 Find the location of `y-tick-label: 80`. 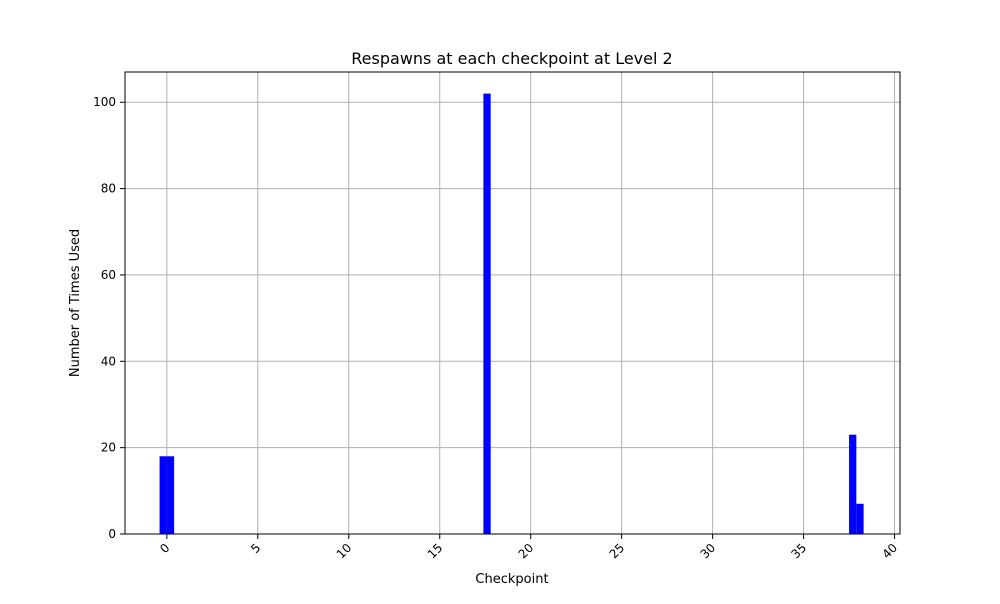

y-tick-label: 80 is located at coordinates (108, 189).